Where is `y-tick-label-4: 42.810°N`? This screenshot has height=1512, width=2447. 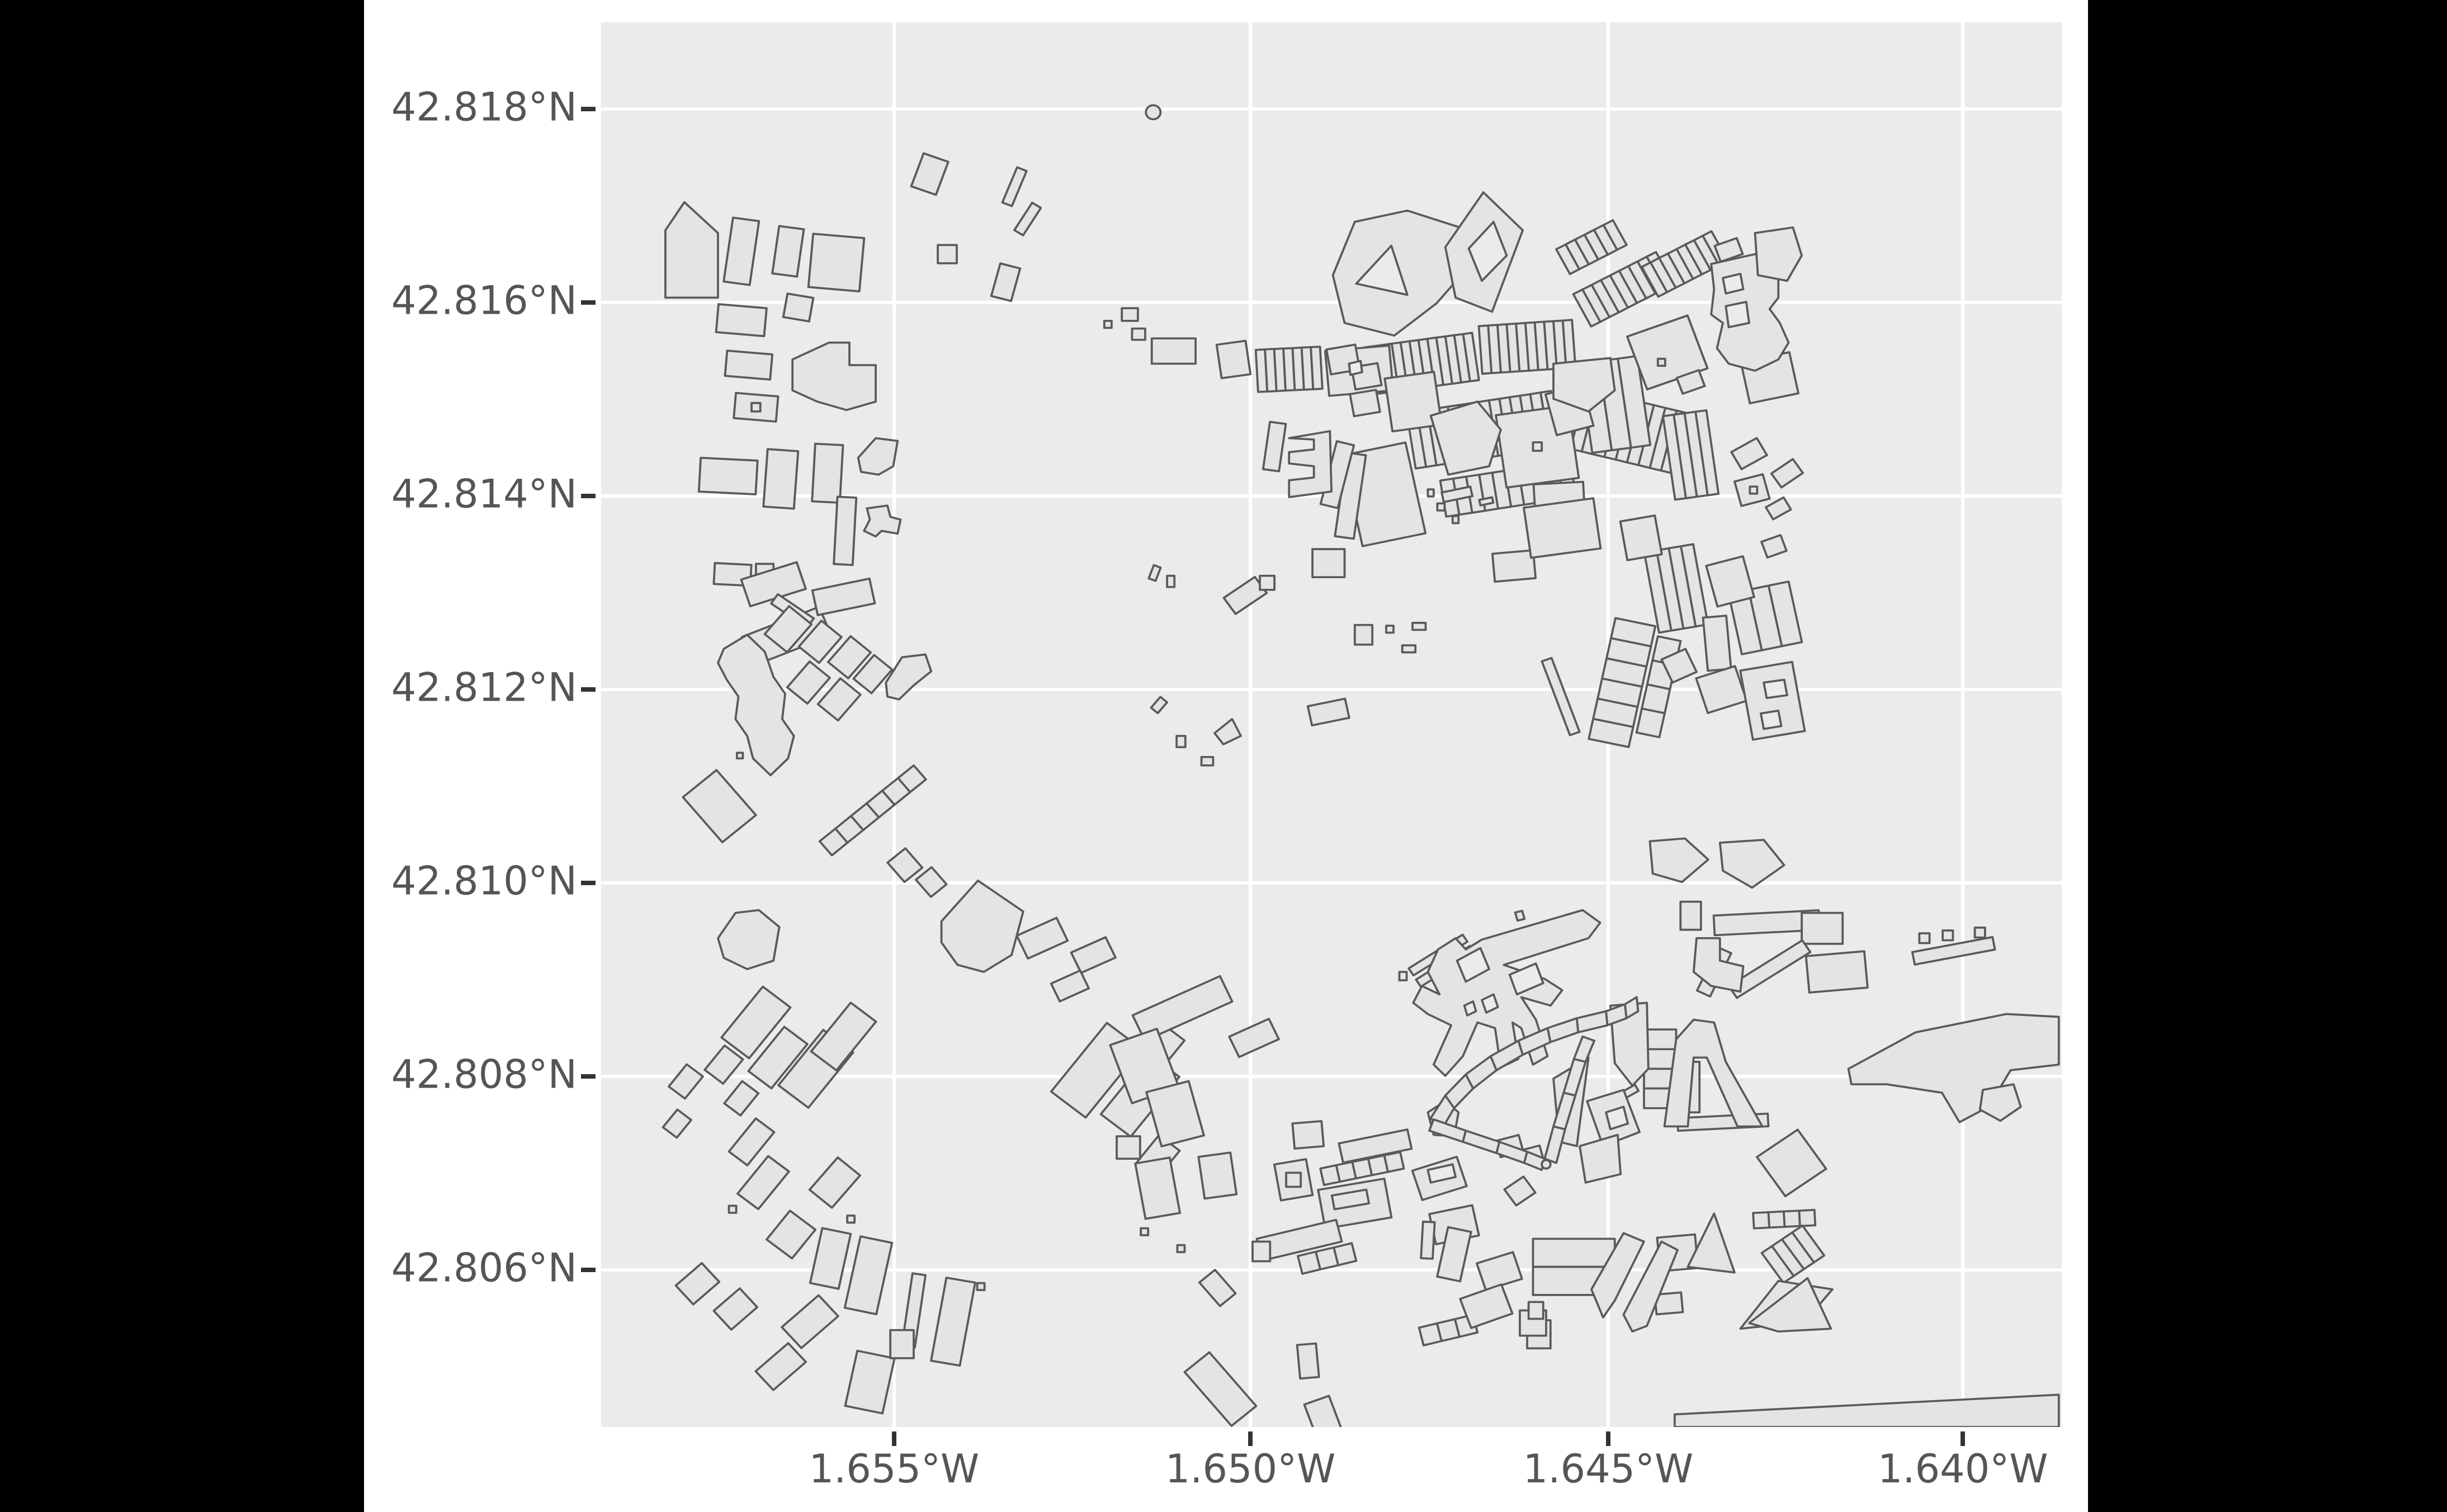
y-tick-label-4: 42.810°N is located at coordinates (484, 881).